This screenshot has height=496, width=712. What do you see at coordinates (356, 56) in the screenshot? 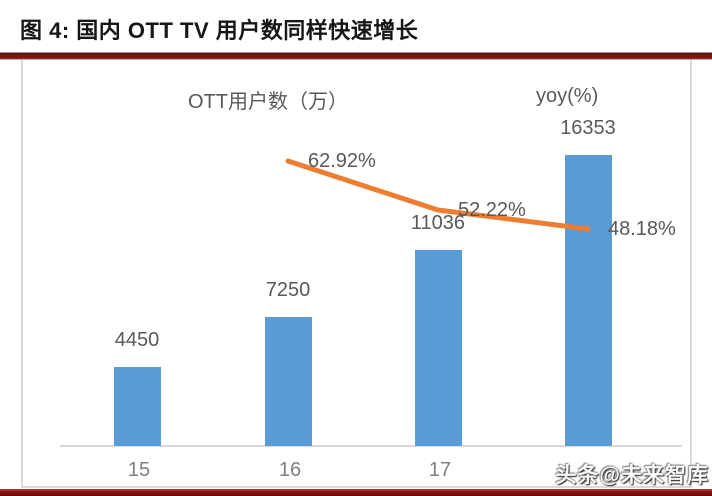
I see `title-underline-rule` at bounding box center [356, 56].